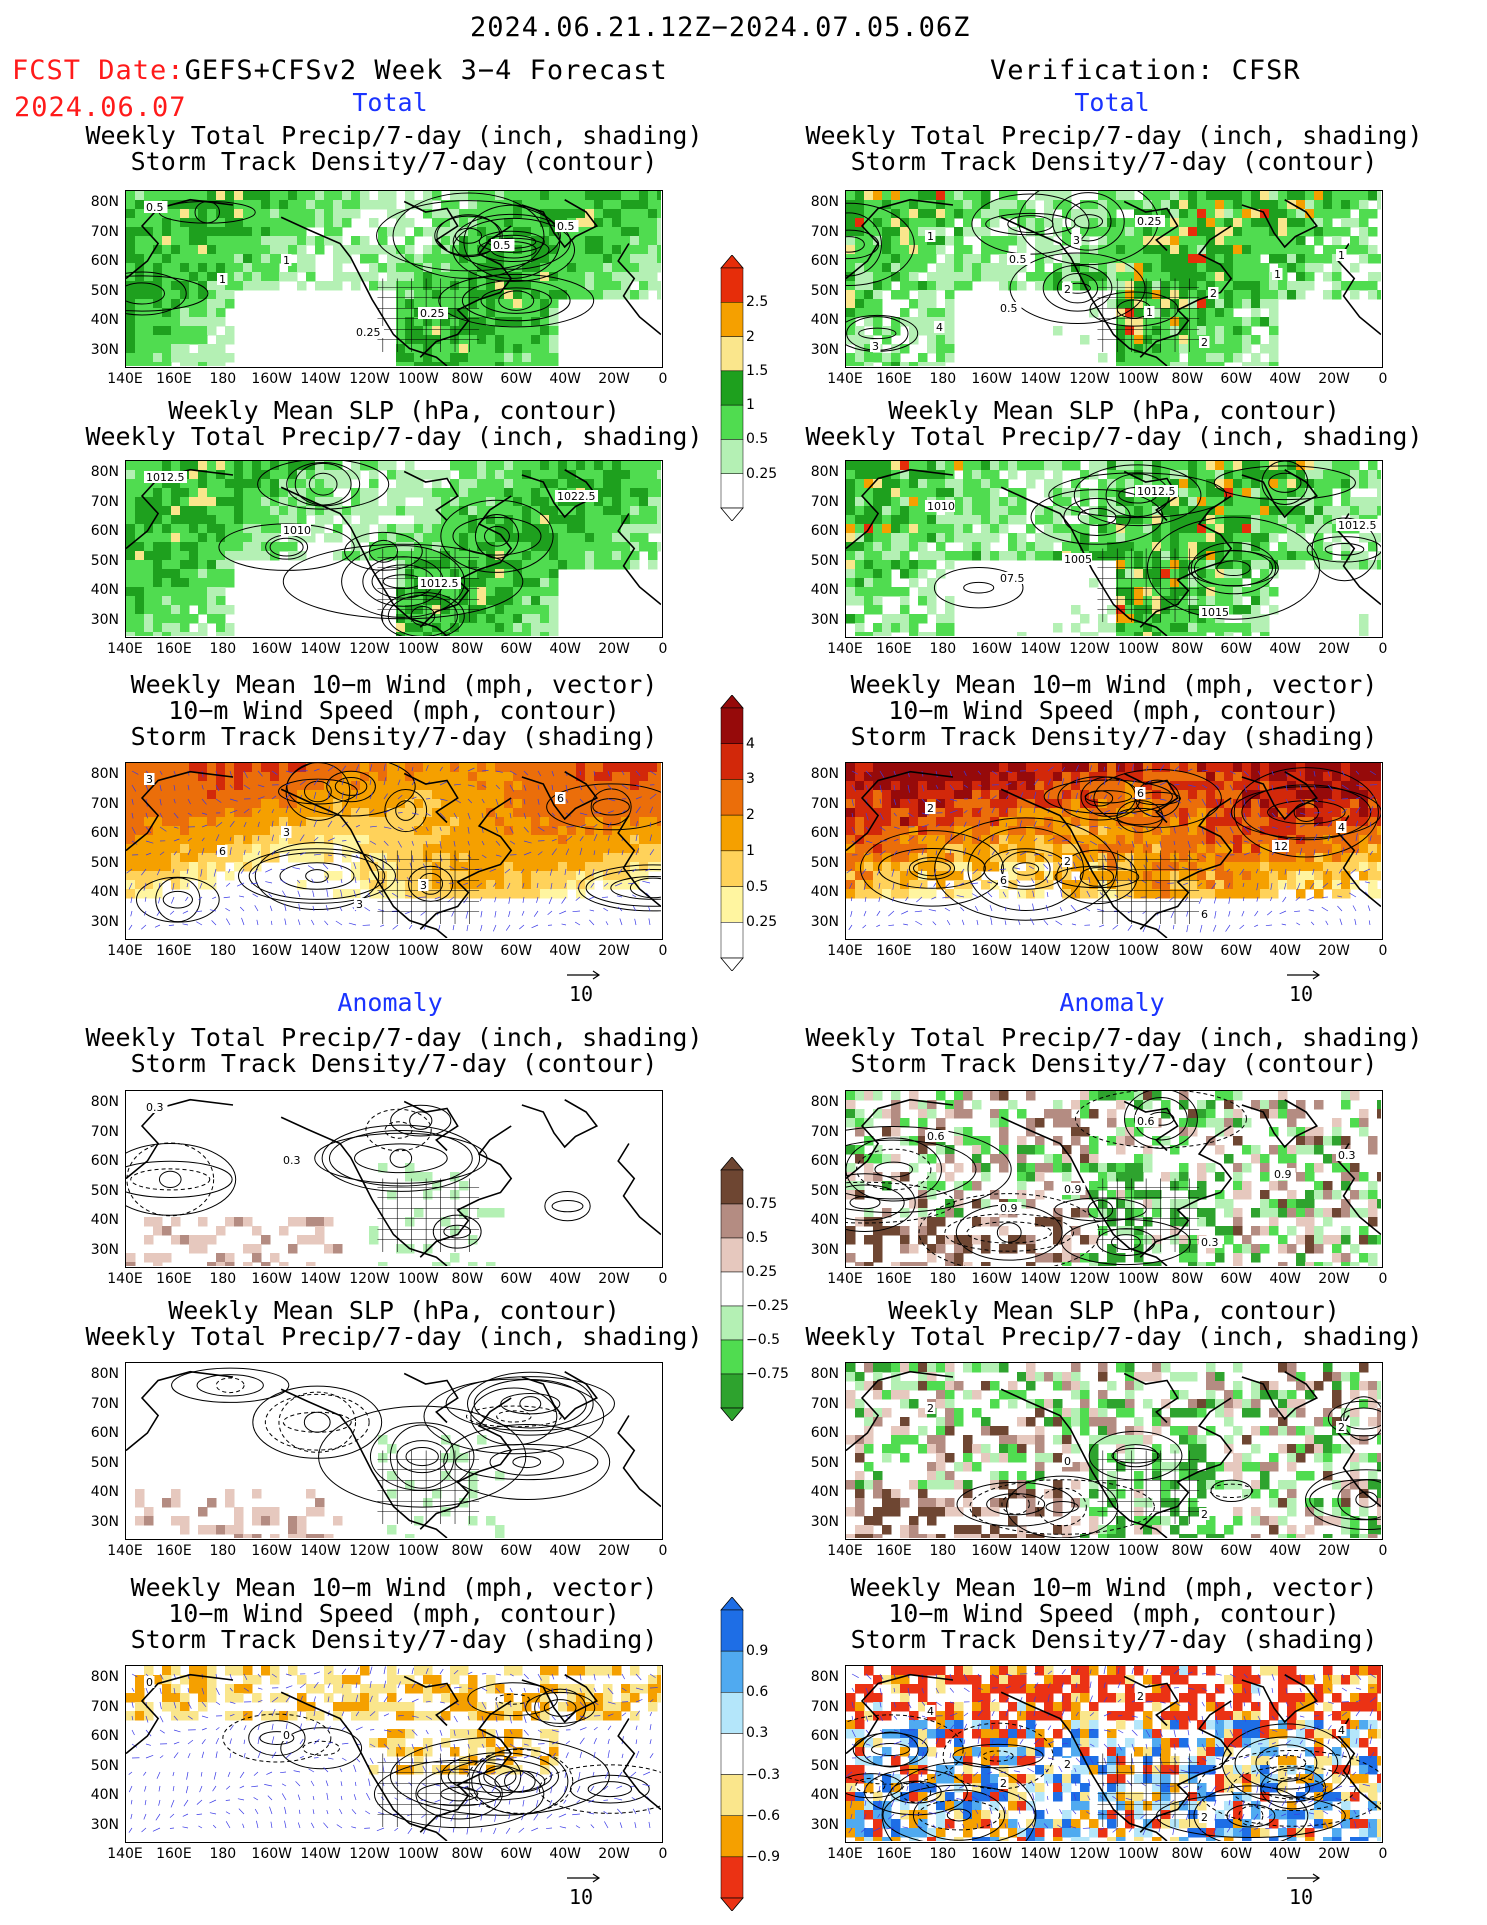 This screenshot has height=1925, width=1487. What do you see at coordinates (297, 530) in the screenshot?
I see `contour-label: 1010` at bounding box center [297, 530].